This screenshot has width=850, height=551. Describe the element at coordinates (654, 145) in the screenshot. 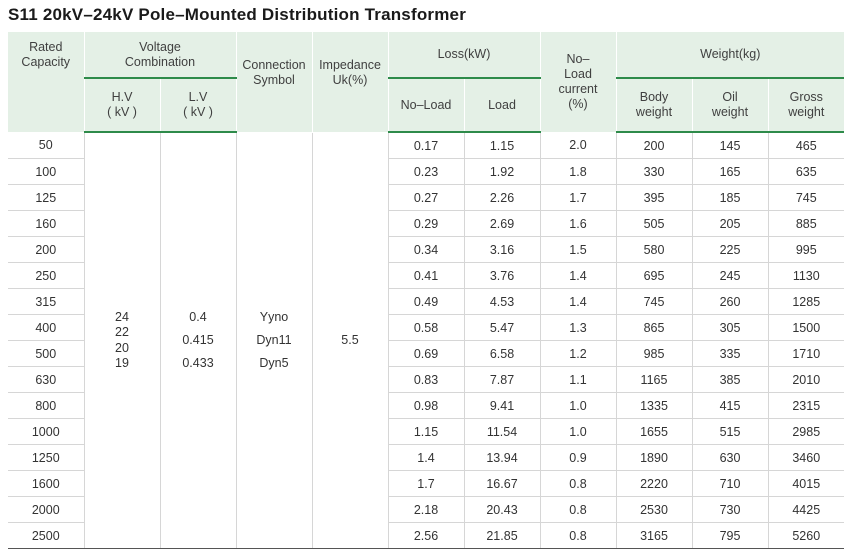

I see `cell-body-weight: 200` at that location.